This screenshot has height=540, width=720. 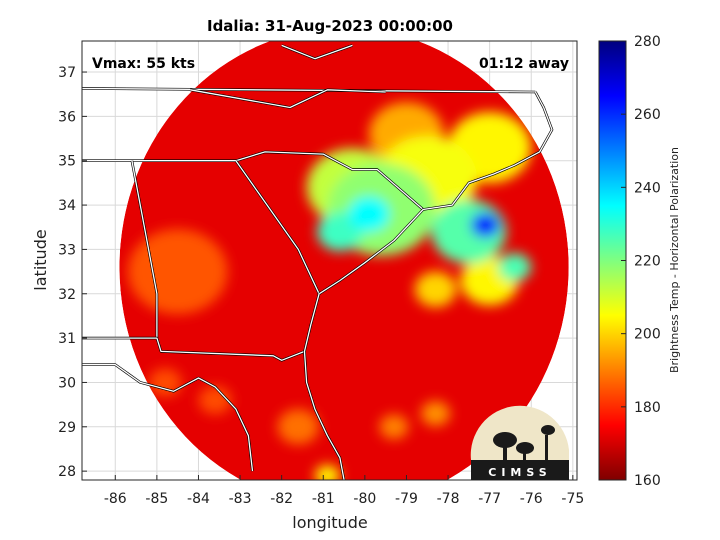 What do you see at coordinates (647, 115) in the screenshot?
I see `colorbar-tick-label: 260` at bounding box center [647, 115].